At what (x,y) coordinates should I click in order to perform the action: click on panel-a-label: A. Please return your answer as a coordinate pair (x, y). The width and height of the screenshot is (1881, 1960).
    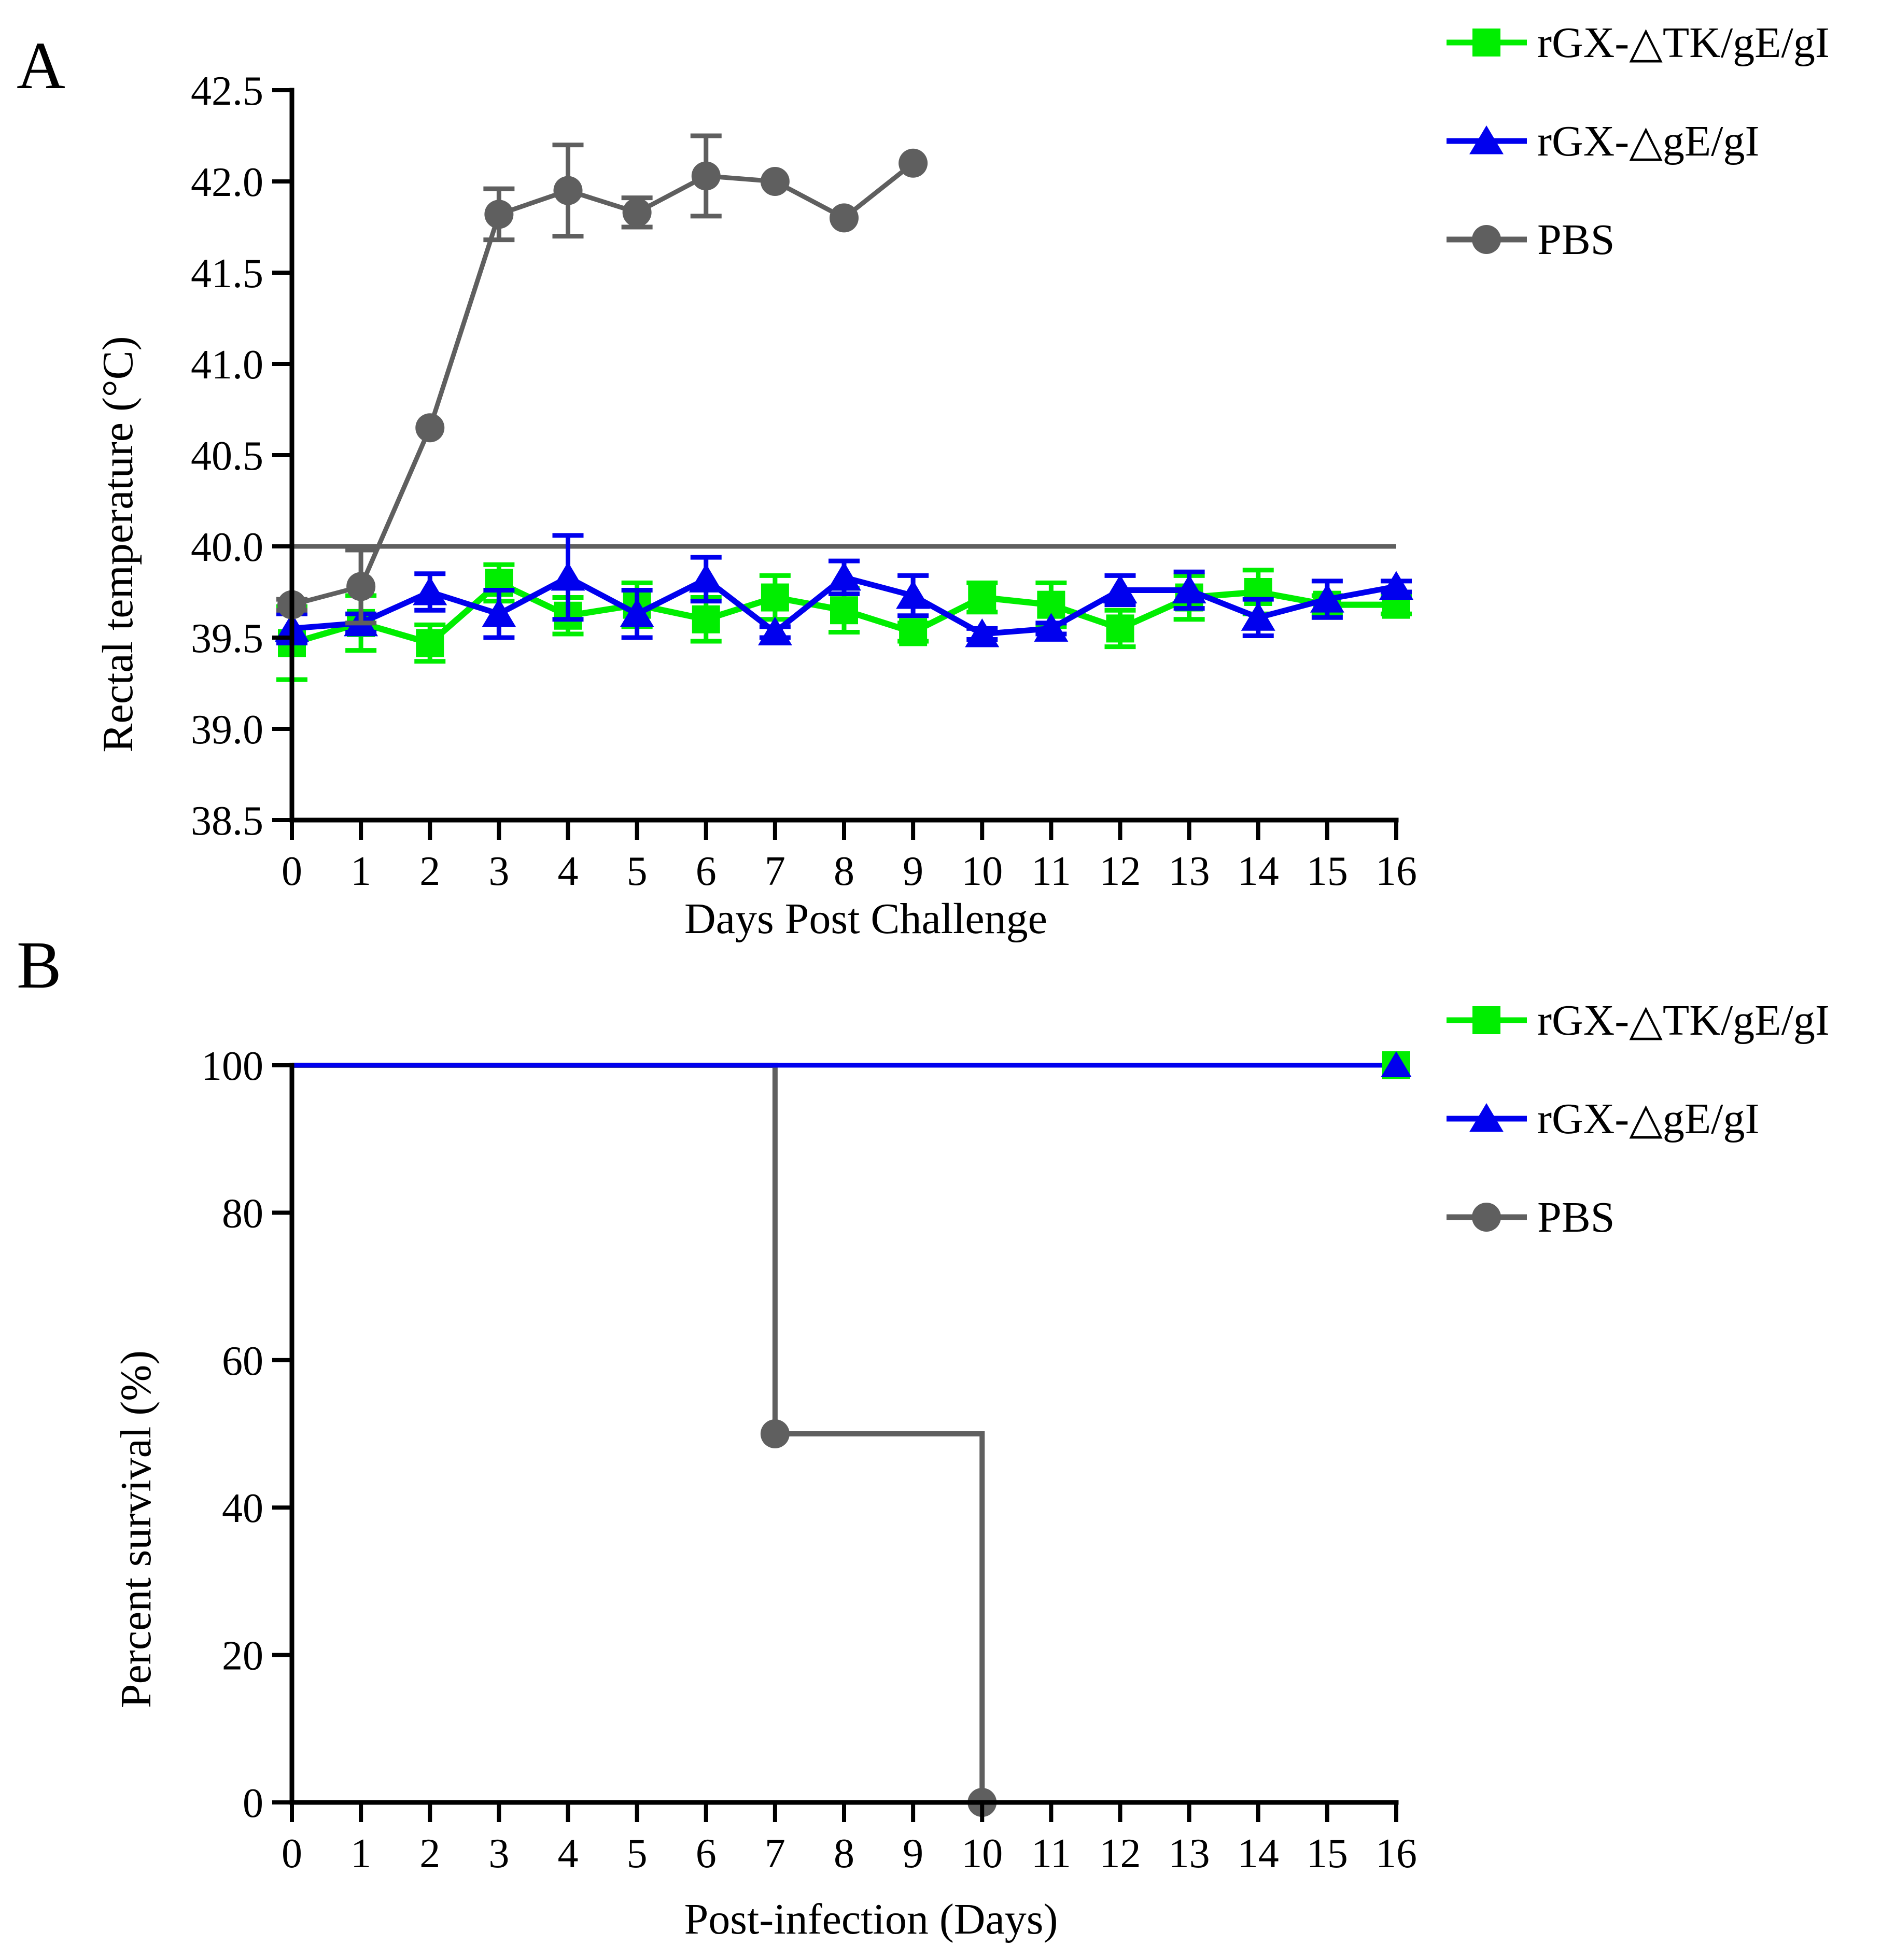
    Looking at the image, I should click on (41, 66).